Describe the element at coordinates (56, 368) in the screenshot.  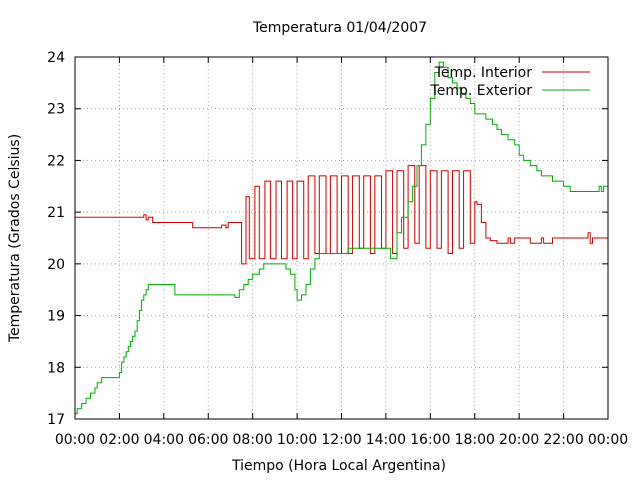
I see `y-tick-label: 18` at that location.